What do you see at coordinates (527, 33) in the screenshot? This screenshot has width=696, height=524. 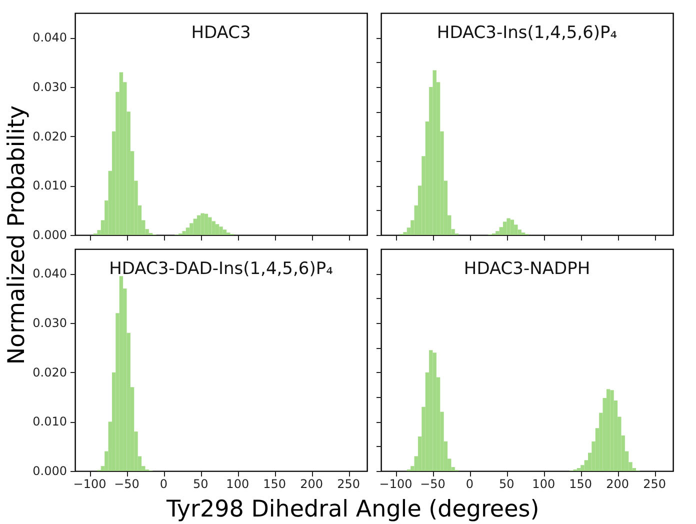 I see `text: HDAC3-Ins(1,4,5,6)P₄` at bounding box center [527, 33].